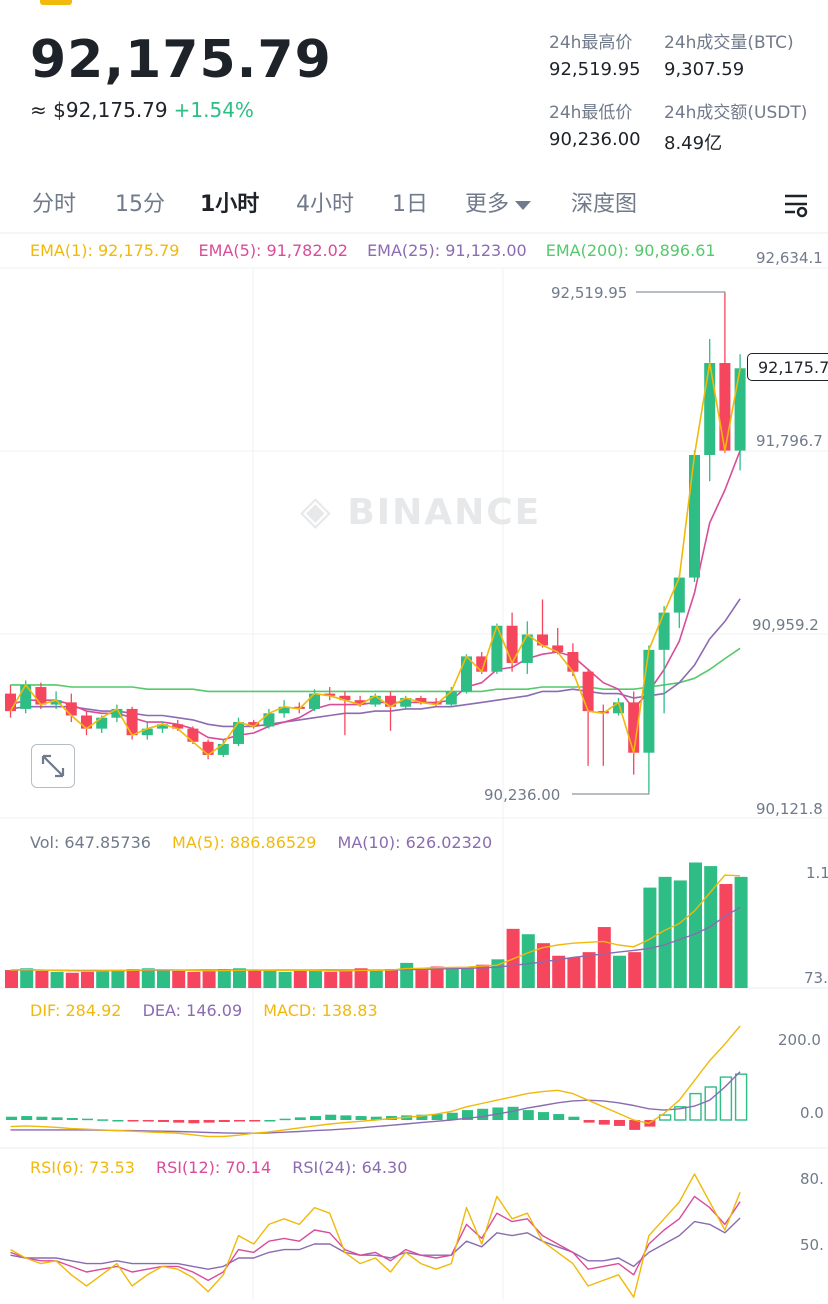 The height and width of the screenshot is (1304, 828). Describe the element at coordinates (595, 139) in the screenshot. I see `low-24h-value: 90,236.00` at that location.